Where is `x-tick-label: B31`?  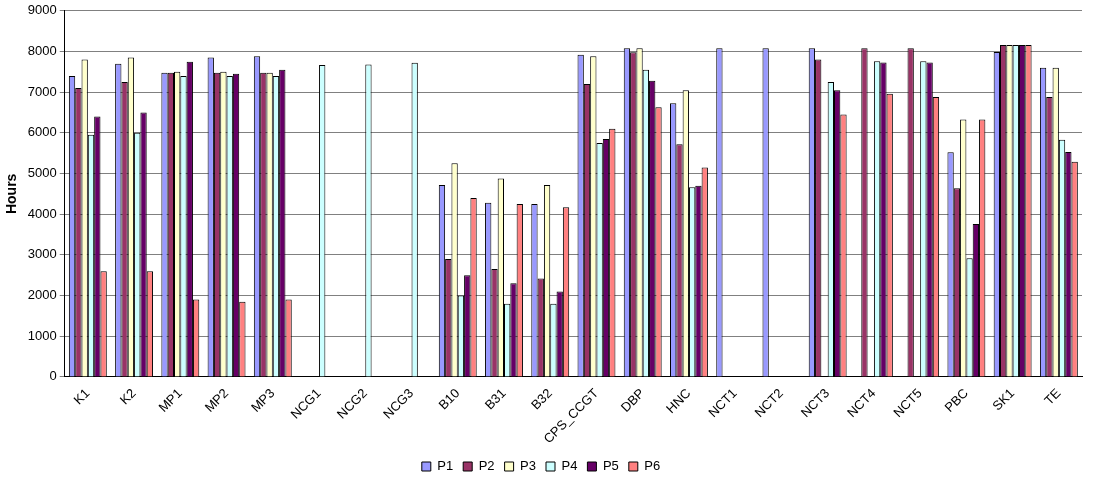 x-tick-label: B31 is located at coordinates (495, 399).